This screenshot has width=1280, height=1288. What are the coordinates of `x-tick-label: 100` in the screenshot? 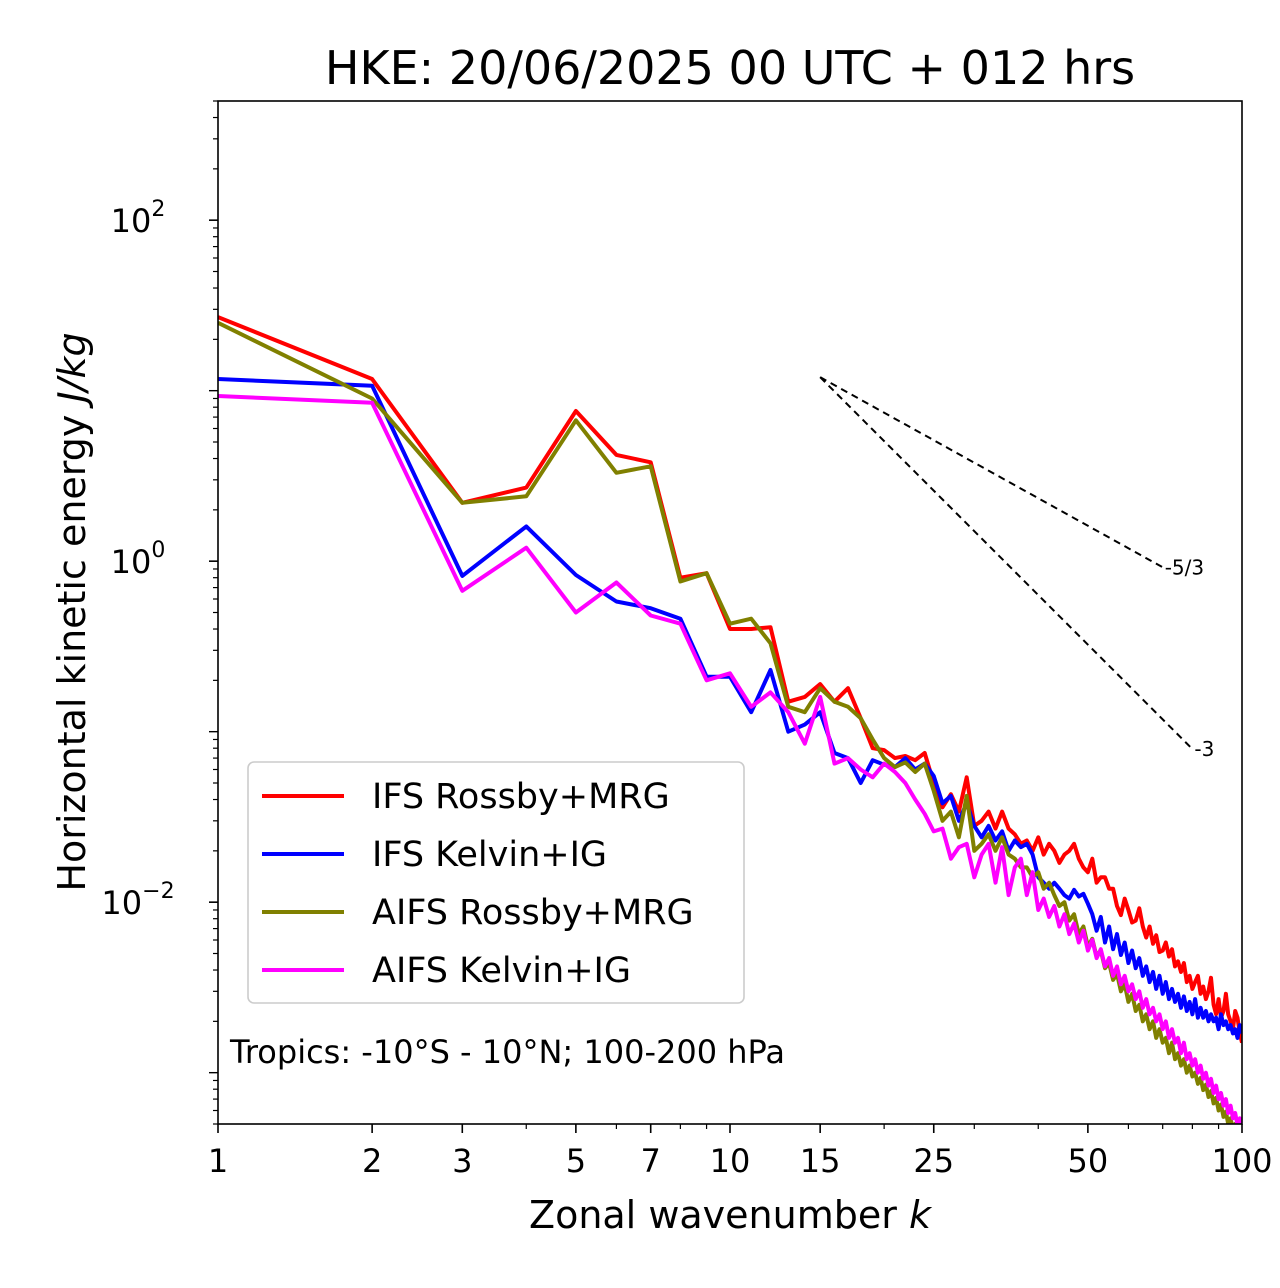 It's located at (1241, 1161).